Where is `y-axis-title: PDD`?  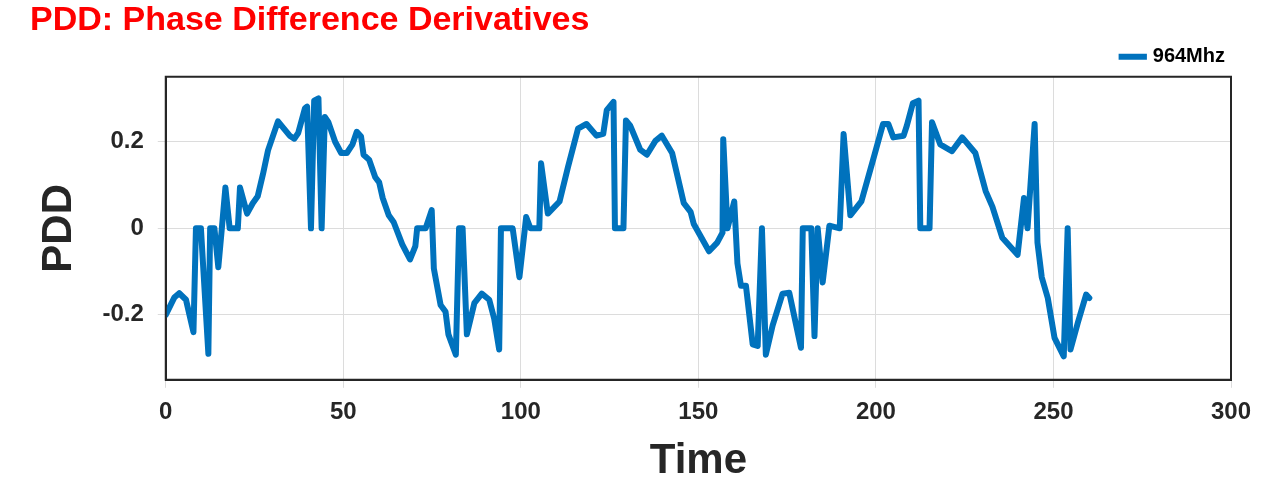
y-axis-title: PDD is located at coordinates (56, 228).